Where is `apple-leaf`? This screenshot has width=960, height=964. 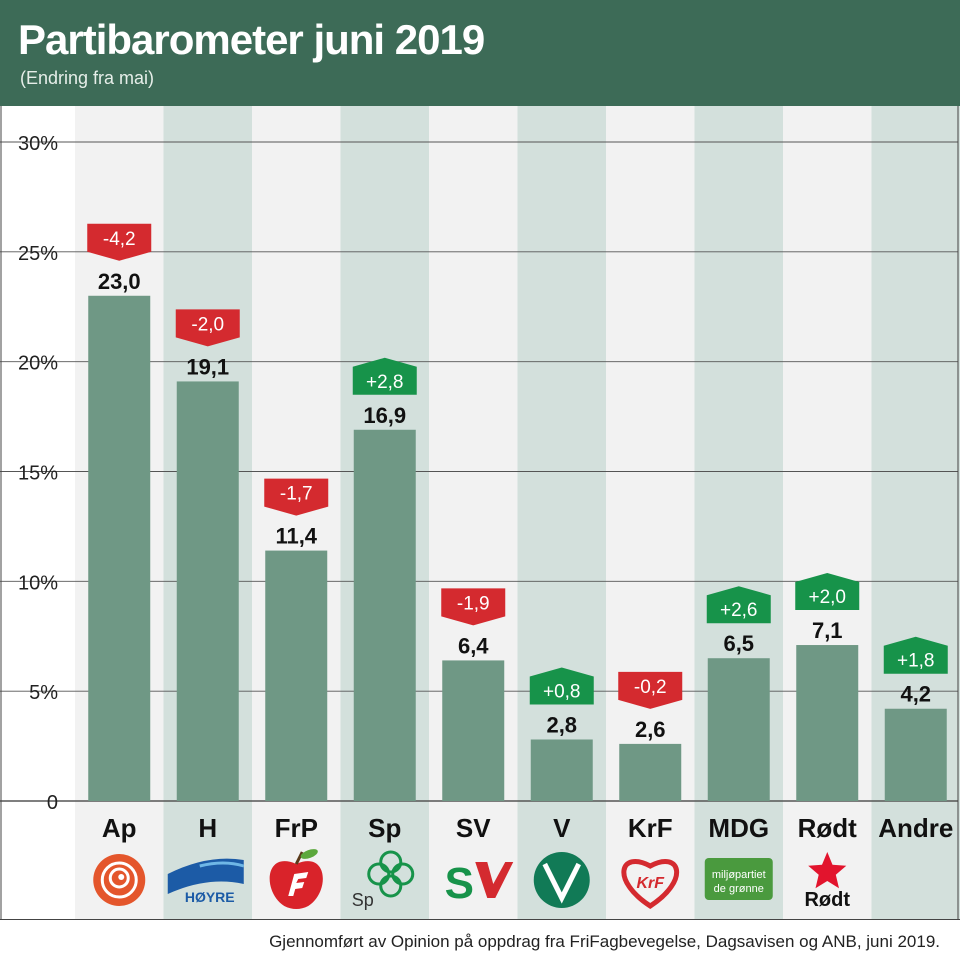 apple-leaf is located at coordinates (309, 854).